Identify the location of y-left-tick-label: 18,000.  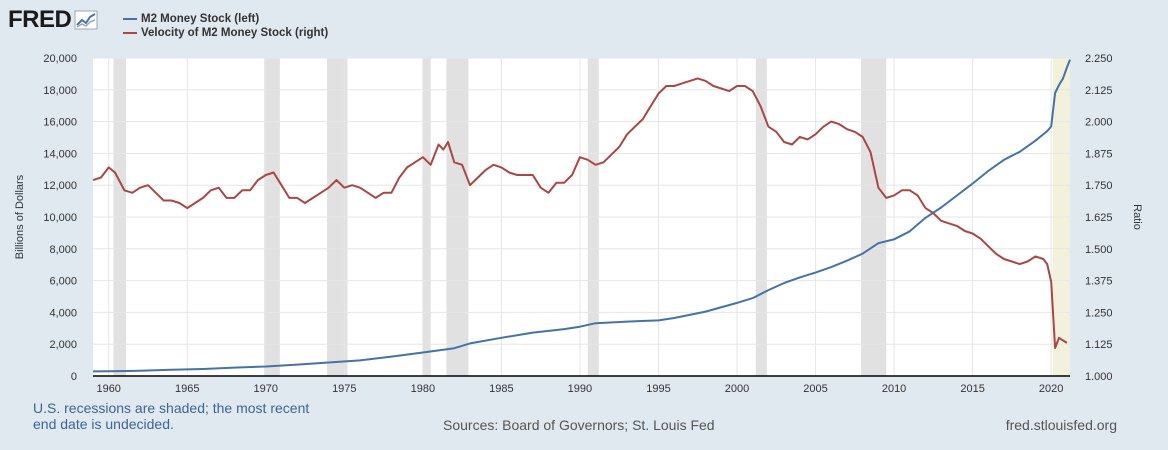
(60, 91).